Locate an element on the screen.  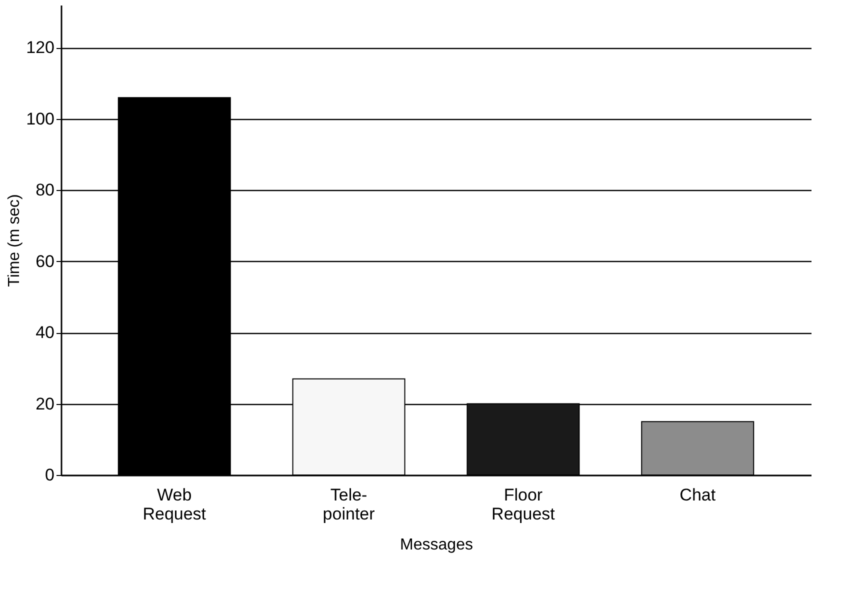
y-tick-label: 60 is located at coordinates (45, 261).